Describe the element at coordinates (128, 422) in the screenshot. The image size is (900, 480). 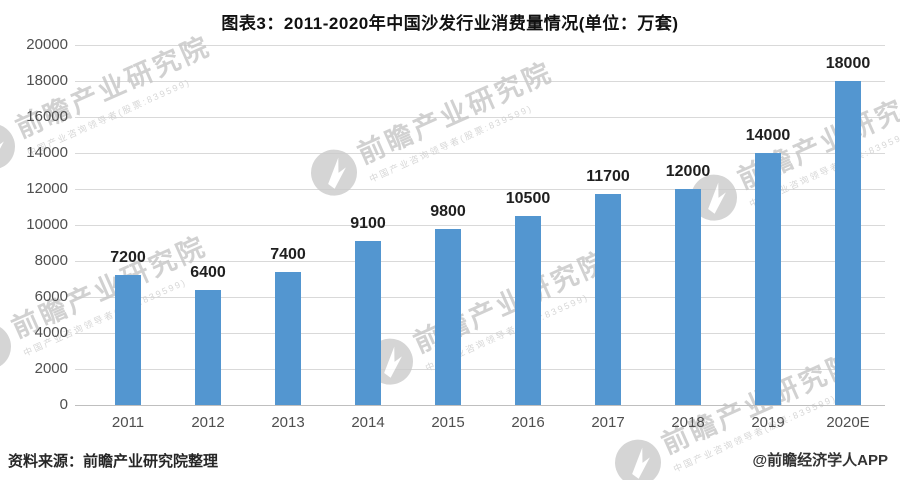
I see `x-tick-label: 2011` at that location.